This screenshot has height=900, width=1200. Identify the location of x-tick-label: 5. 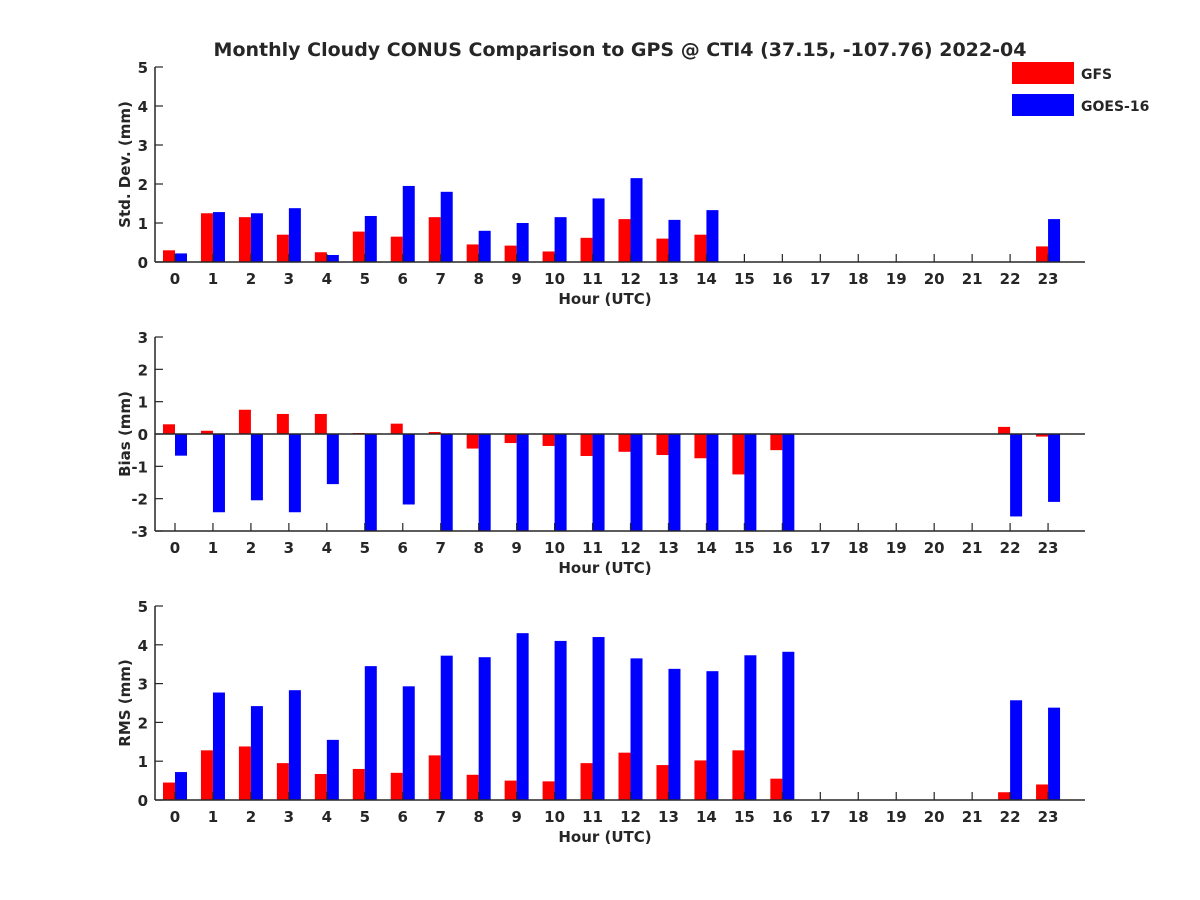
(365, 817).